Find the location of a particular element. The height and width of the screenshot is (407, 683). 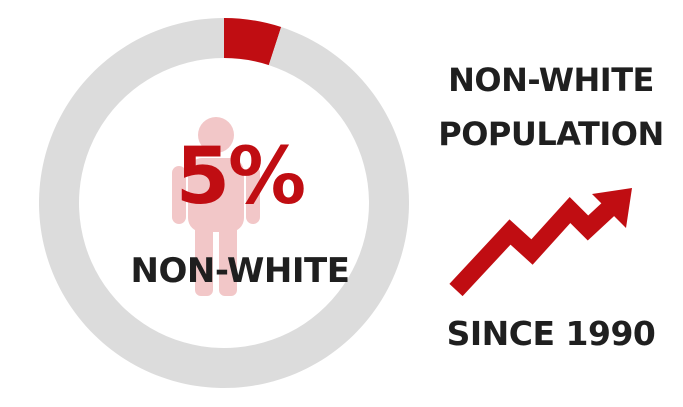

donut-percent-label: 5% is located at coordinates (240, 177).